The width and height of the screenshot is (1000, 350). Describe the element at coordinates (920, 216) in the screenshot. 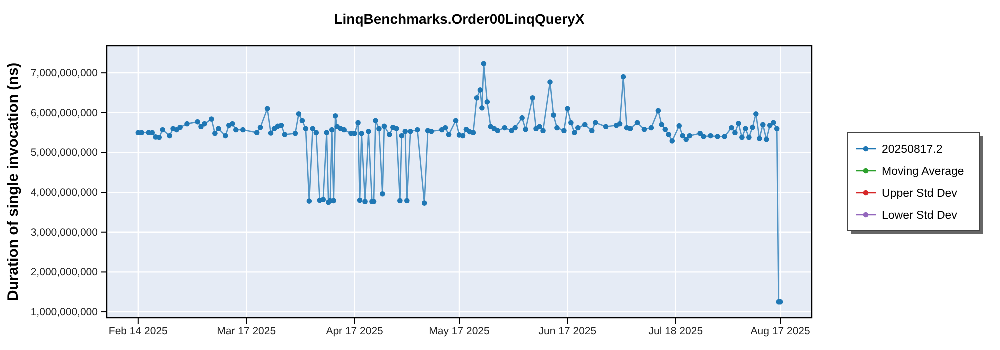

I see `legend-label: Lower Std Dev` at that location.